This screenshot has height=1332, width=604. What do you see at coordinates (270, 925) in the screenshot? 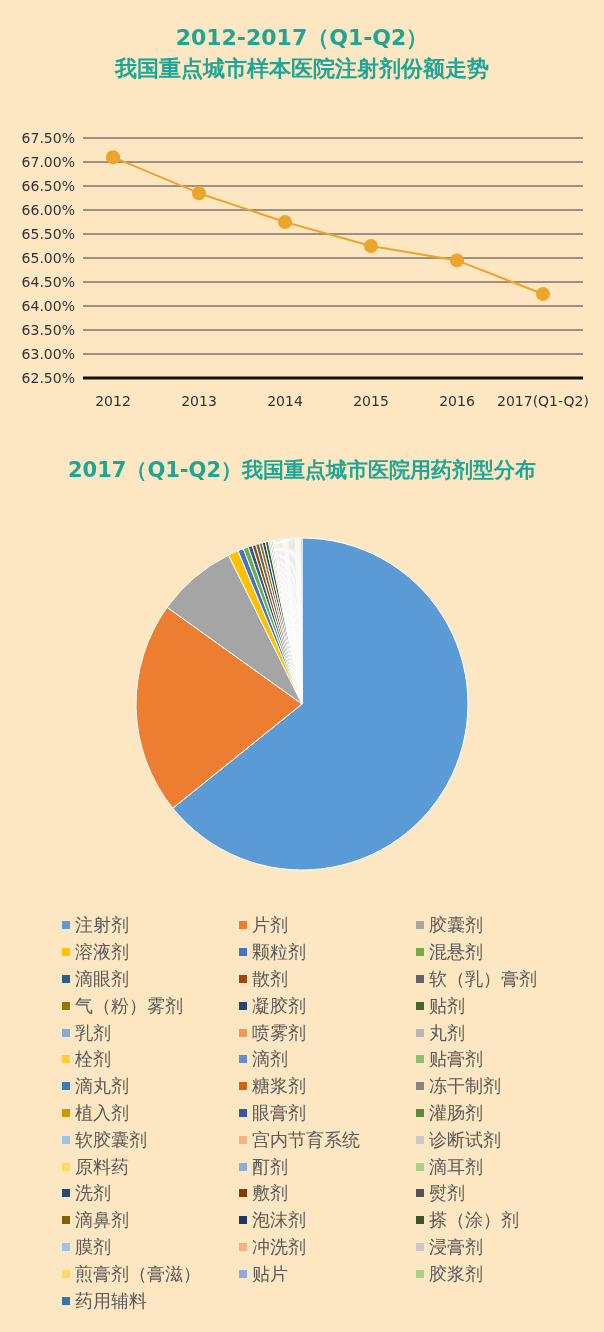
I see `legend-label: 片剂` at bounding box center [270, 925].